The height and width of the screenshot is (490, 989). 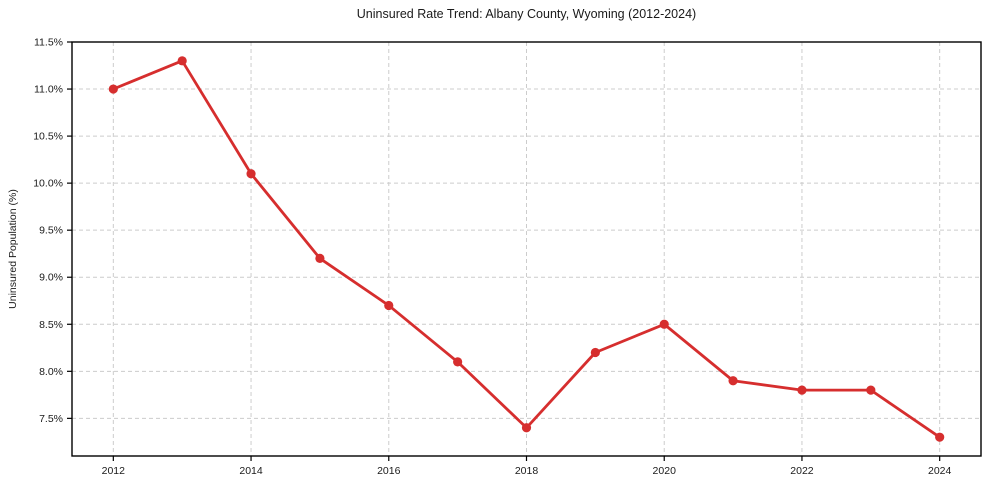 What do you see at coordinates (51, 278) in the screenshot?
I see `y-tick-label: 9.0%` at bounding box center [51, 278].